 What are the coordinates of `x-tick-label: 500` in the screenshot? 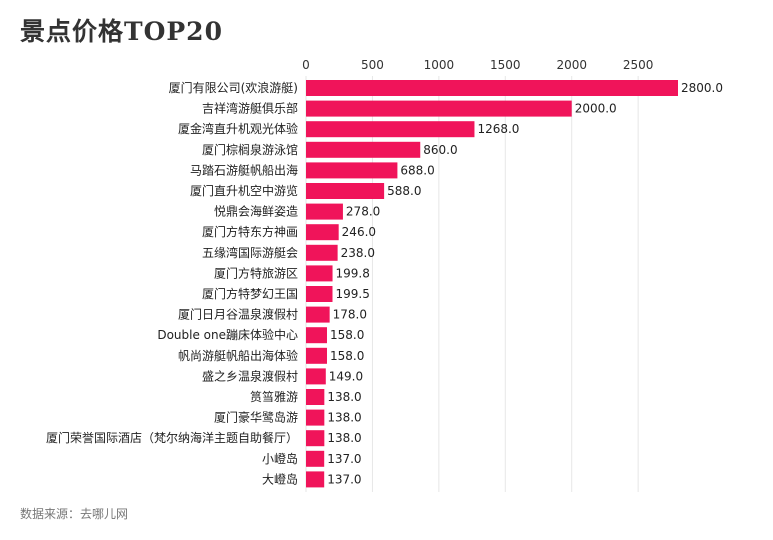 It's located at (372, 65).